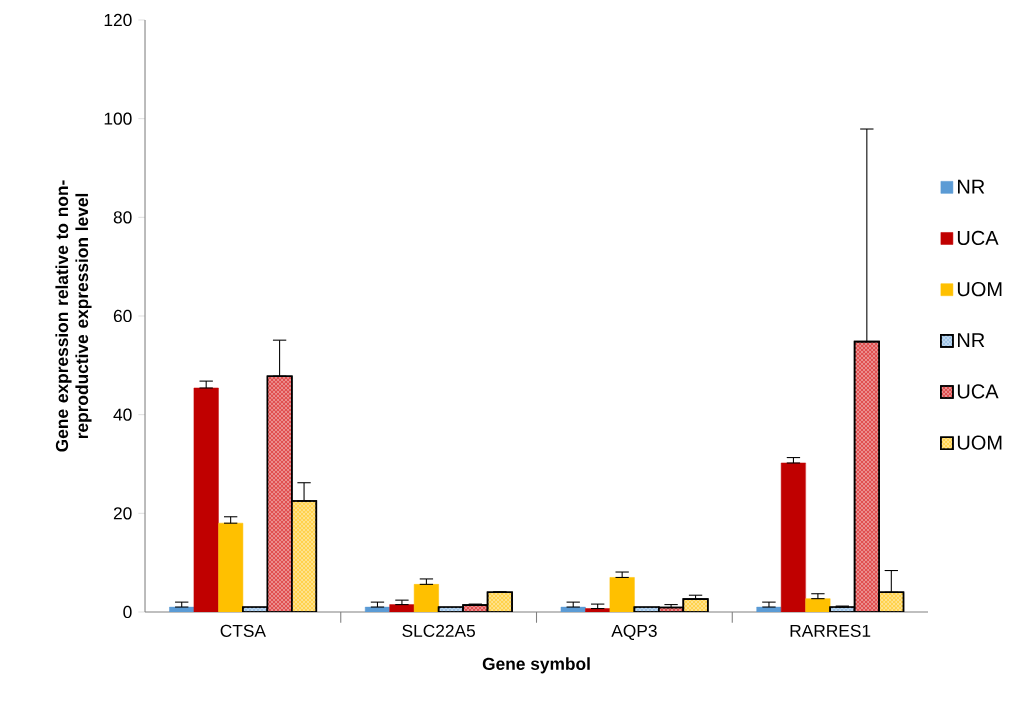 This screenshot has width=1016, height=702. Describe the element at coordinates (438, 630) in the screenshot. I see `x-tick-label: SLC22A5` at that location.